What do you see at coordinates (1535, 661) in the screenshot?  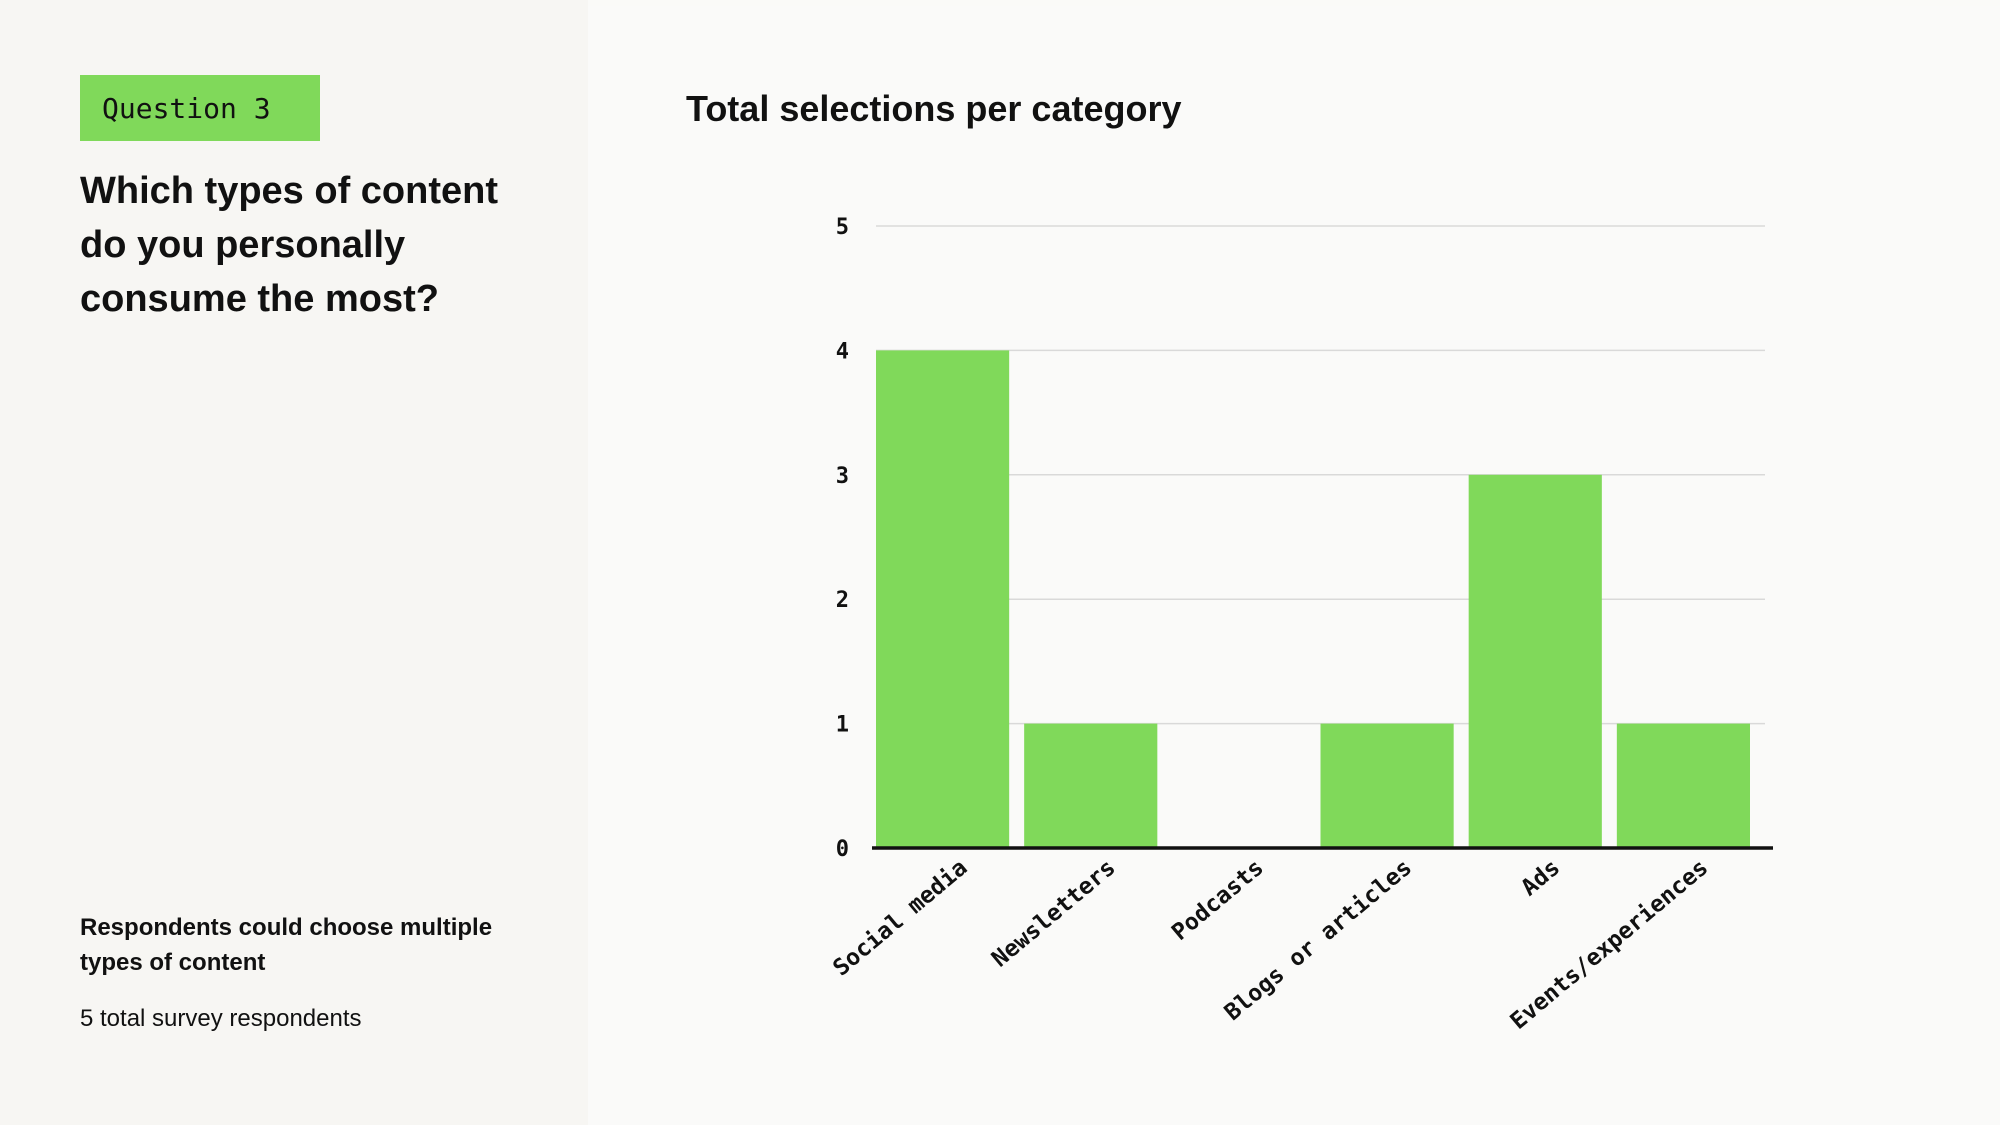 I see `bar-ads` at bounding box center [1535, 661].